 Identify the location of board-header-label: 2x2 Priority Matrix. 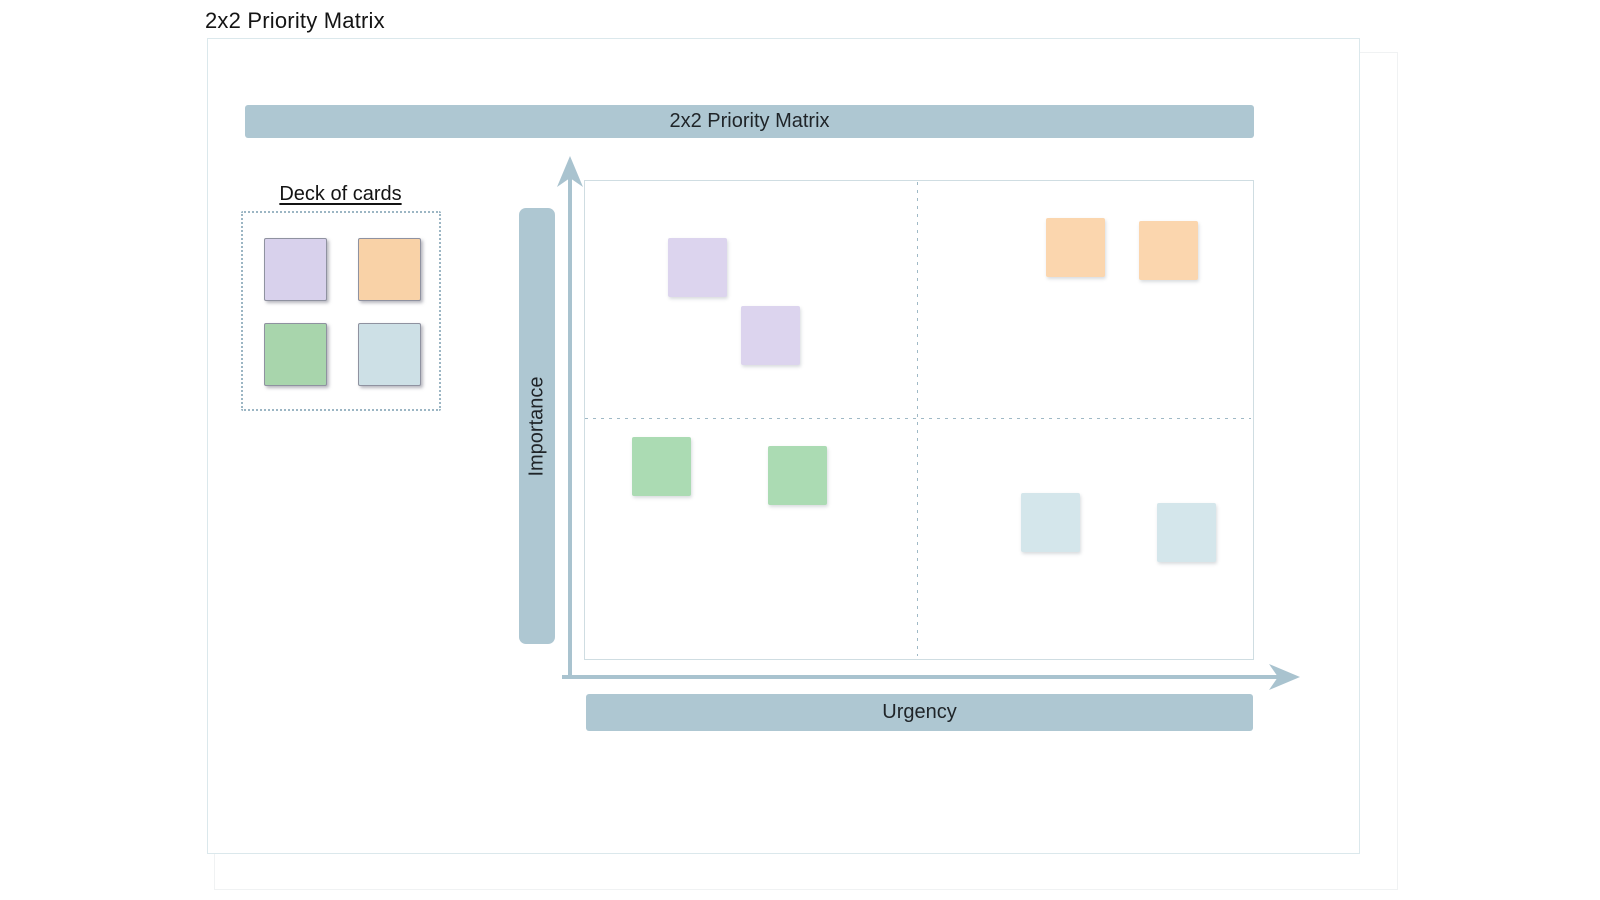
(749, 121).